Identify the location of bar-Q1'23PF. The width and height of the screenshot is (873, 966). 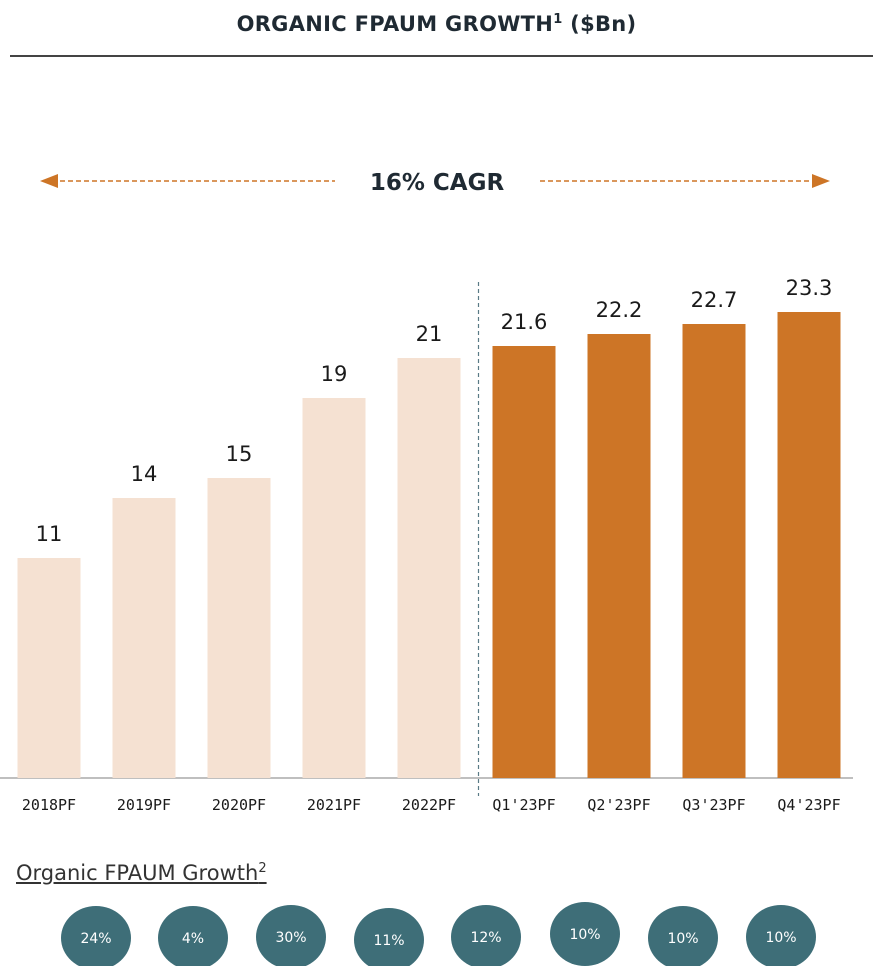
(524, 562).